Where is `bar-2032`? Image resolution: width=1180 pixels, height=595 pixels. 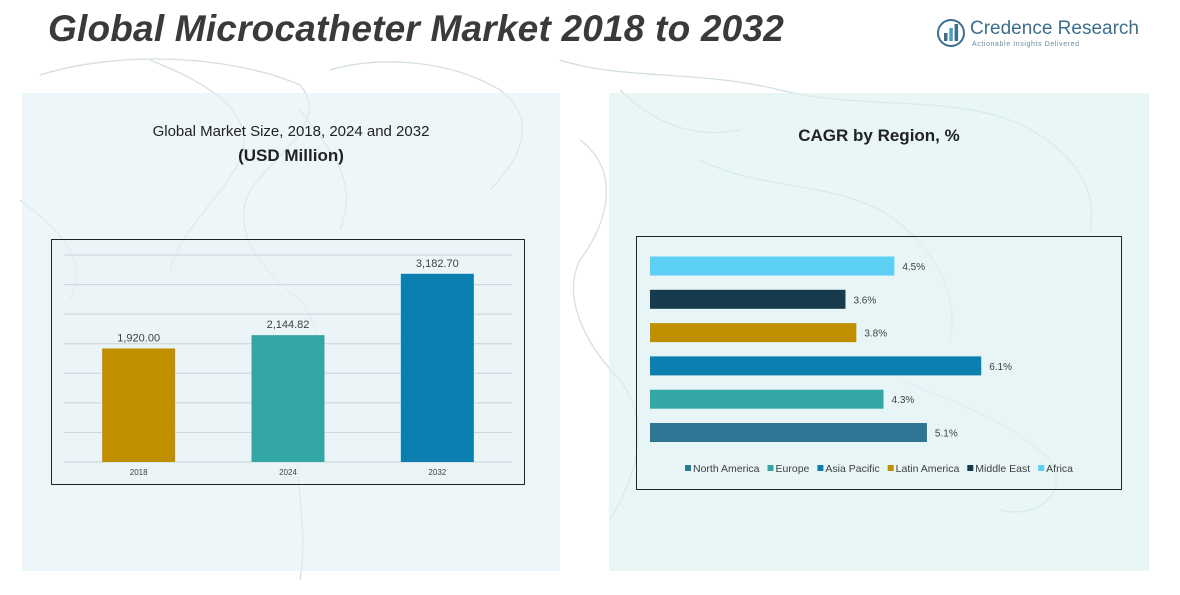
bar-2032 is located at coordinates (437, 367).